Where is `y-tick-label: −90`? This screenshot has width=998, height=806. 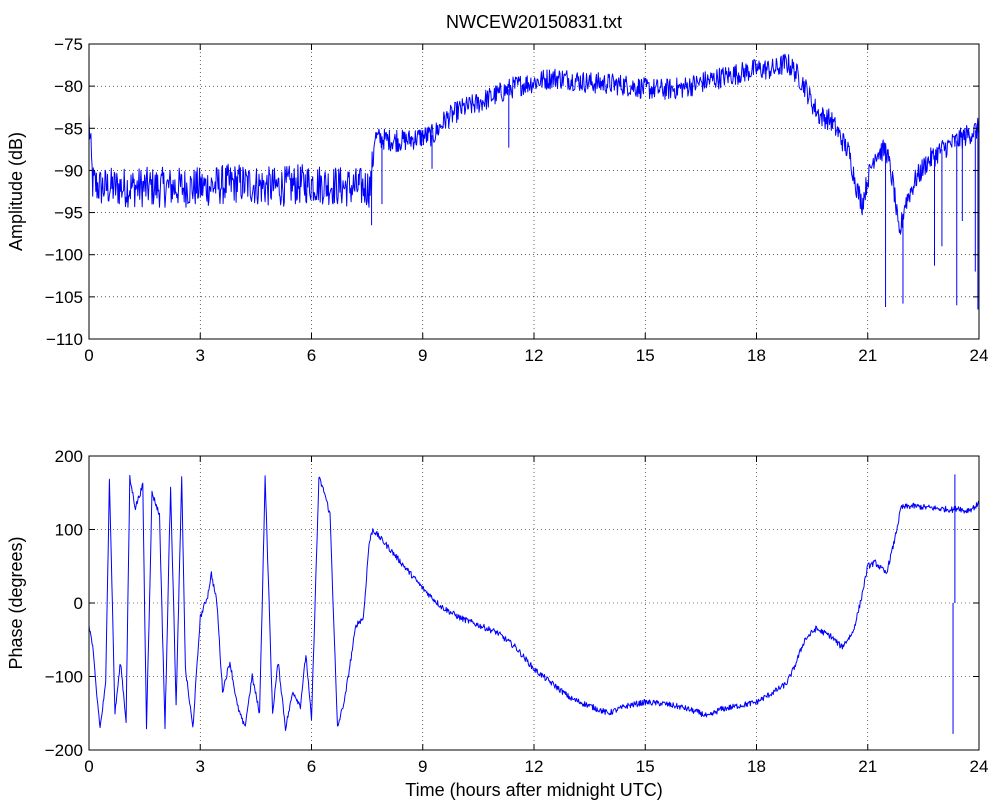 y-tick-label: −90 is located at coordinates (68, 170).